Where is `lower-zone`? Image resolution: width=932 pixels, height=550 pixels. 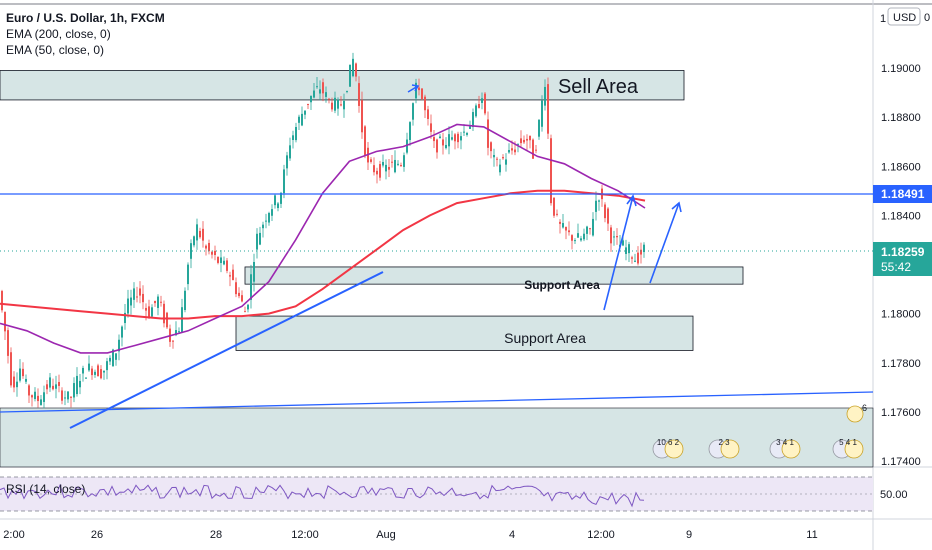 lower-zone is located at coordinates (437, 437).